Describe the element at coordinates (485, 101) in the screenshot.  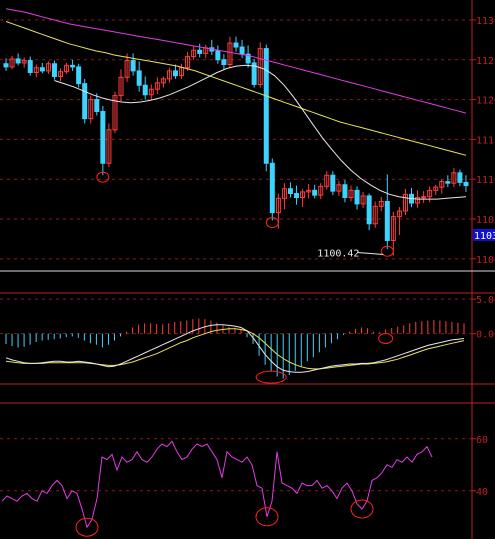
I see `y-tick-label: 1120` at that location.